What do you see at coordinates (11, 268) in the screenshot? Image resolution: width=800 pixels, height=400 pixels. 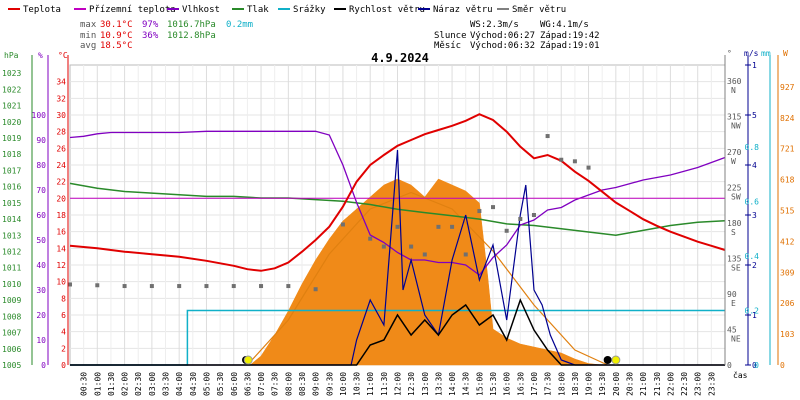 I see `hpa-tick-label: 1011` at bounding box center [11, 268].